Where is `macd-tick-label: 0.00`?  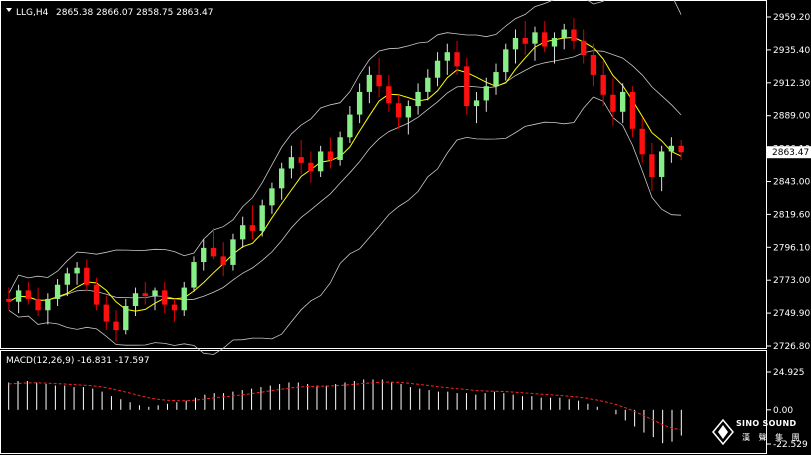
macd-tick-label: 0.00 is located at coordinates (783, 411).